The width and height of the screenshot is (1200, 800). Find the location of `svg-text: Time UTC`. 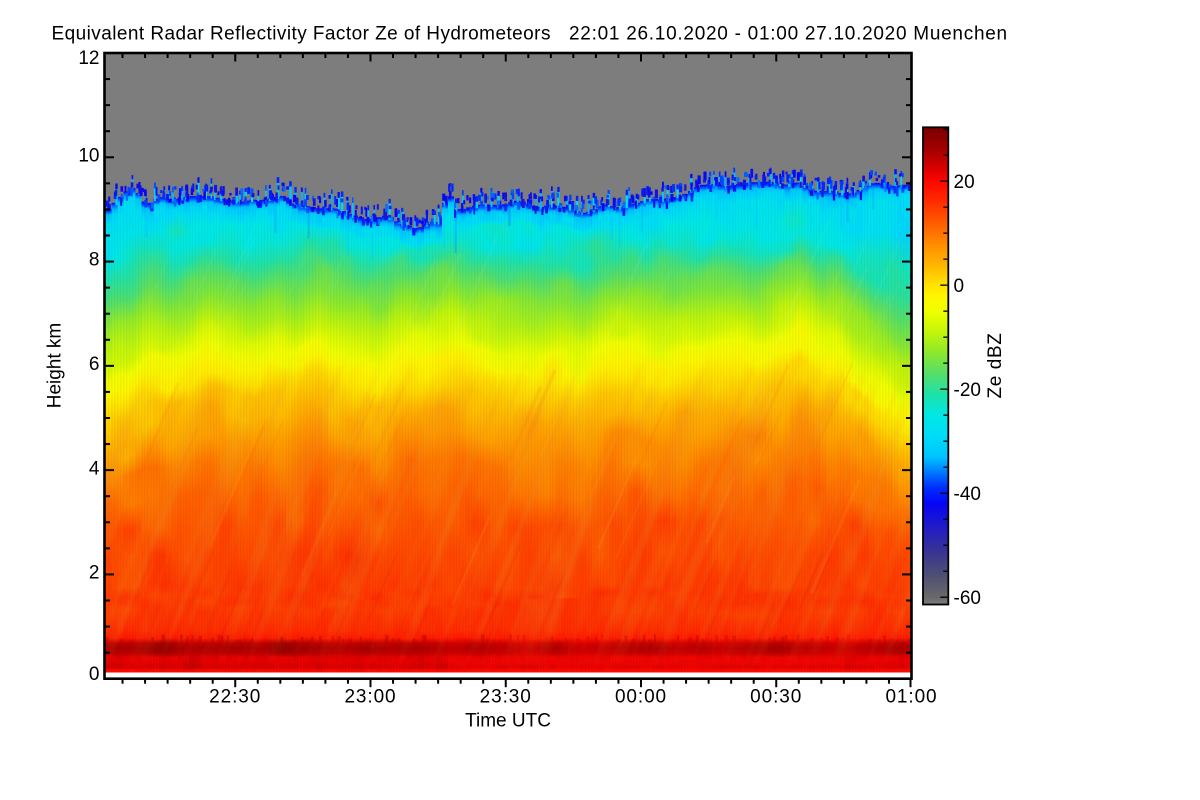

svg-text: Time UTC is located at coordinates (508, 721).